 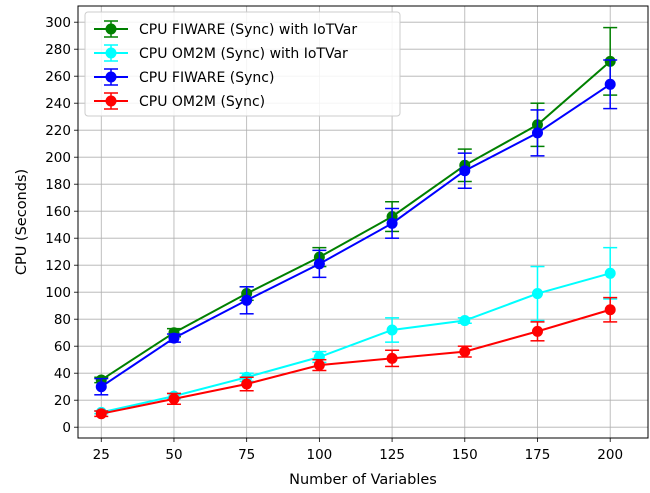 I want to click on legend-label: CPU FIWARE (Sync) with IoTVar, so click(x=248, y=30).